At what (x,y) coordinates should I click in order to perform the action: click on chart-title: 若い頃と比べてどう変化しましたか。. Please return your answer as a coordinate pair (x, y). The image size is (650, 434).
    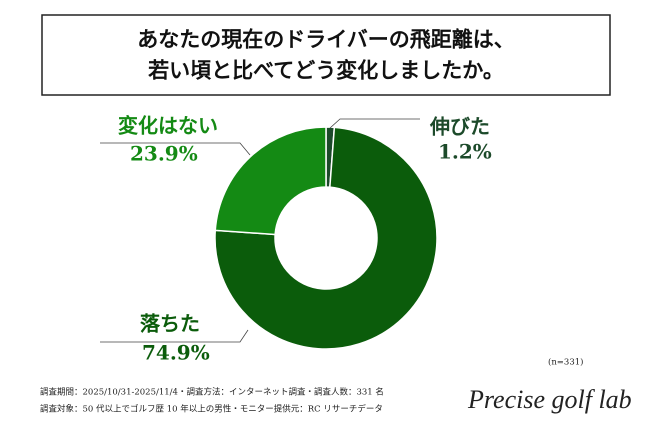
    Looking at the image, I should click on (325, 70).